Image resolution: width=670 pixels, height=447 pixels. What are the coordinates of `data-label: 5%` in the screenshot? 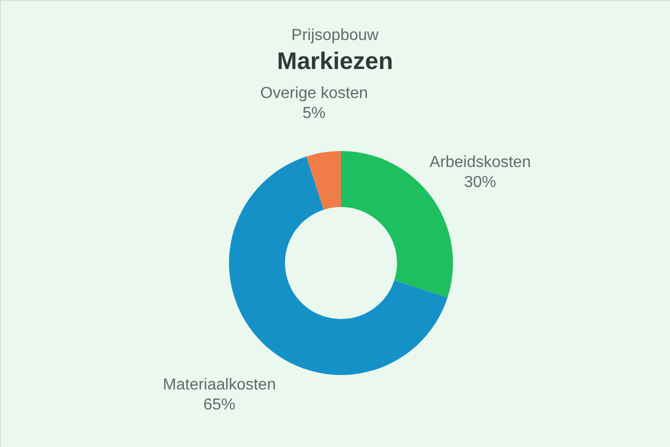 It's located at (314, 113).